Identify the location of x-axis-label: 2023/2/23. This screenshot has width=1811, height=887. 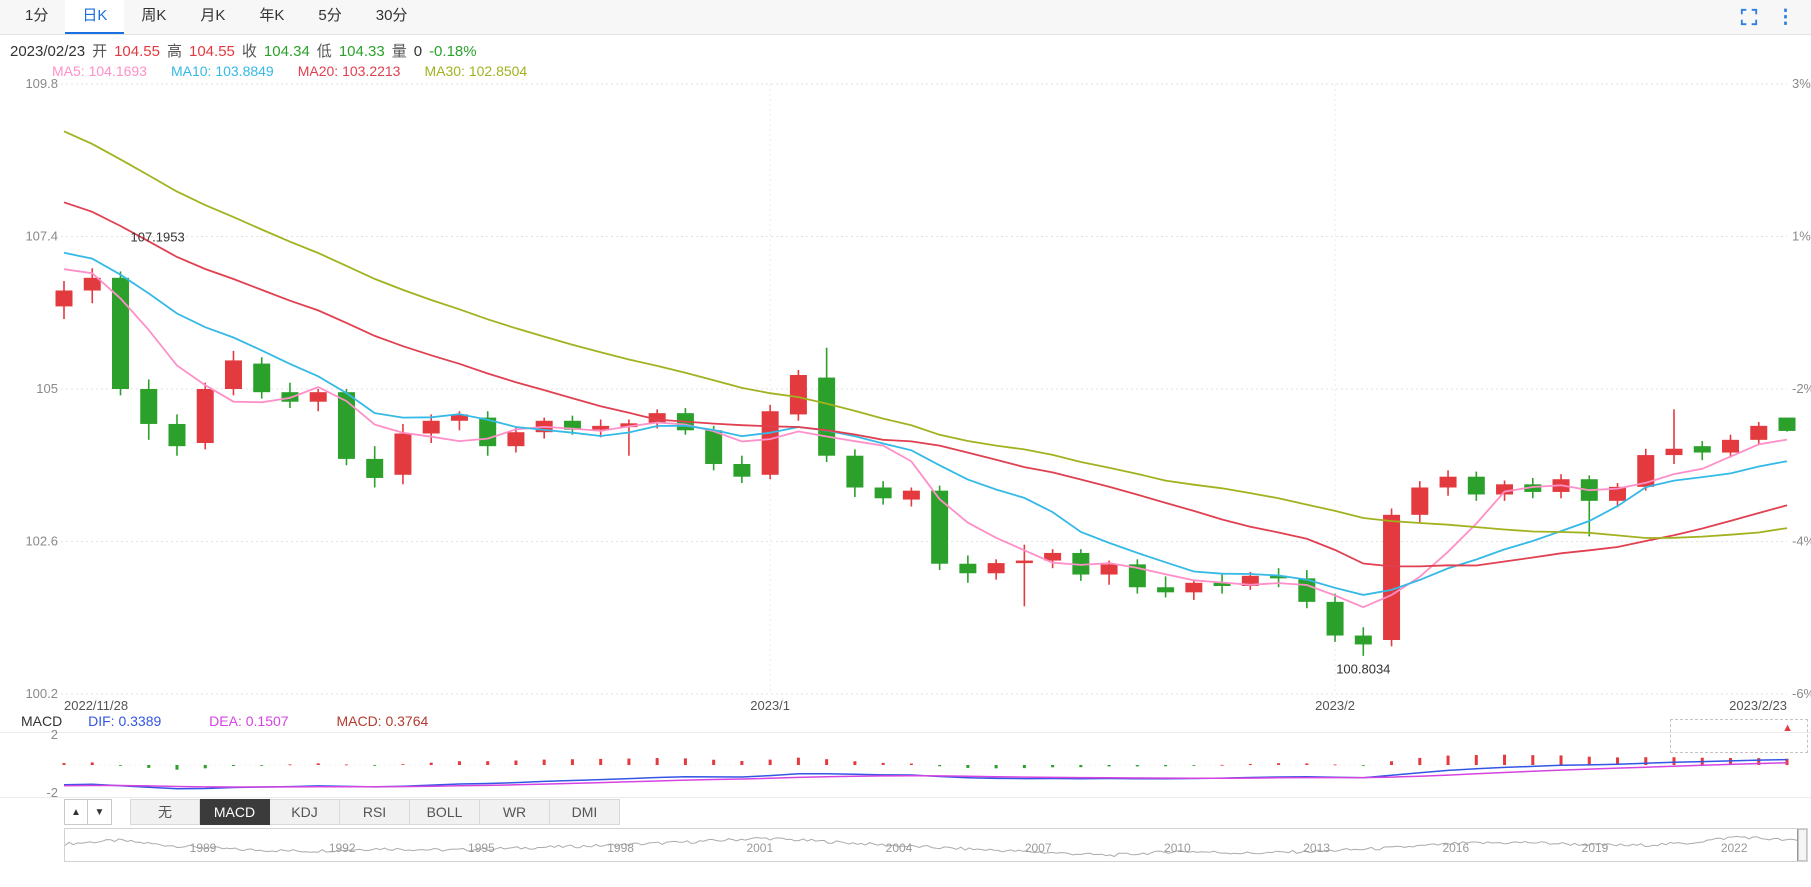
(1758, 705).